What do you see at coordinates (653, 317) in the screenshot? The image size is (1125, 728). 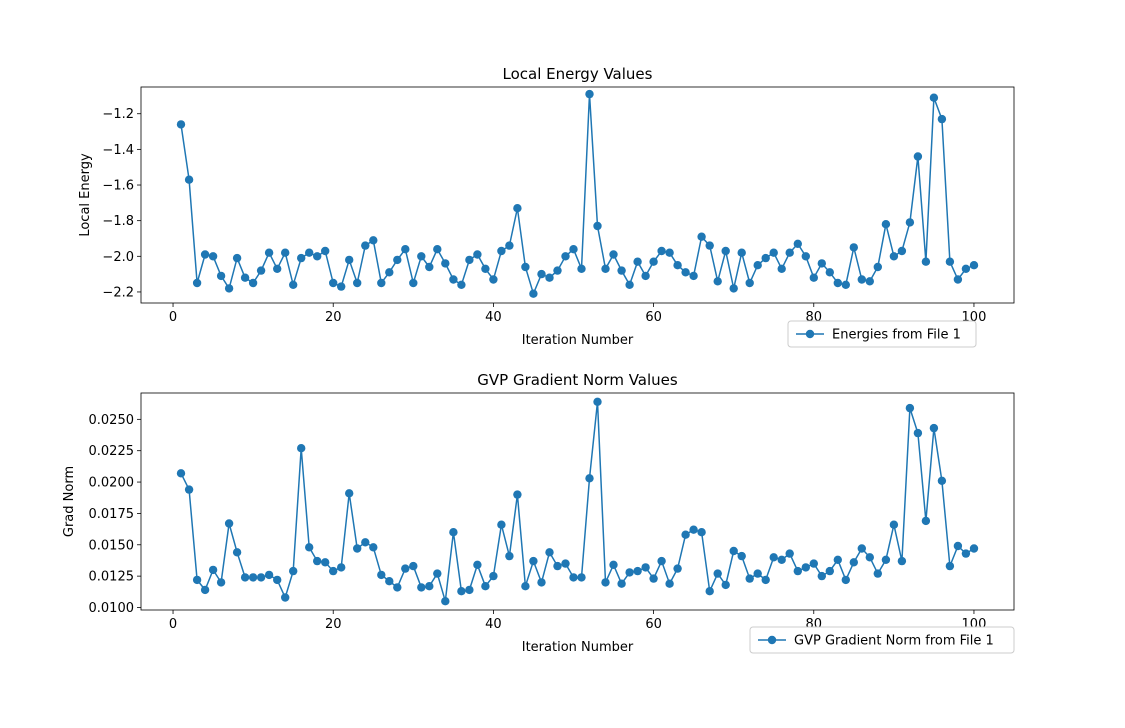 I see `chart-1-x-tick-label: 60` at bounding box center [653, 317].